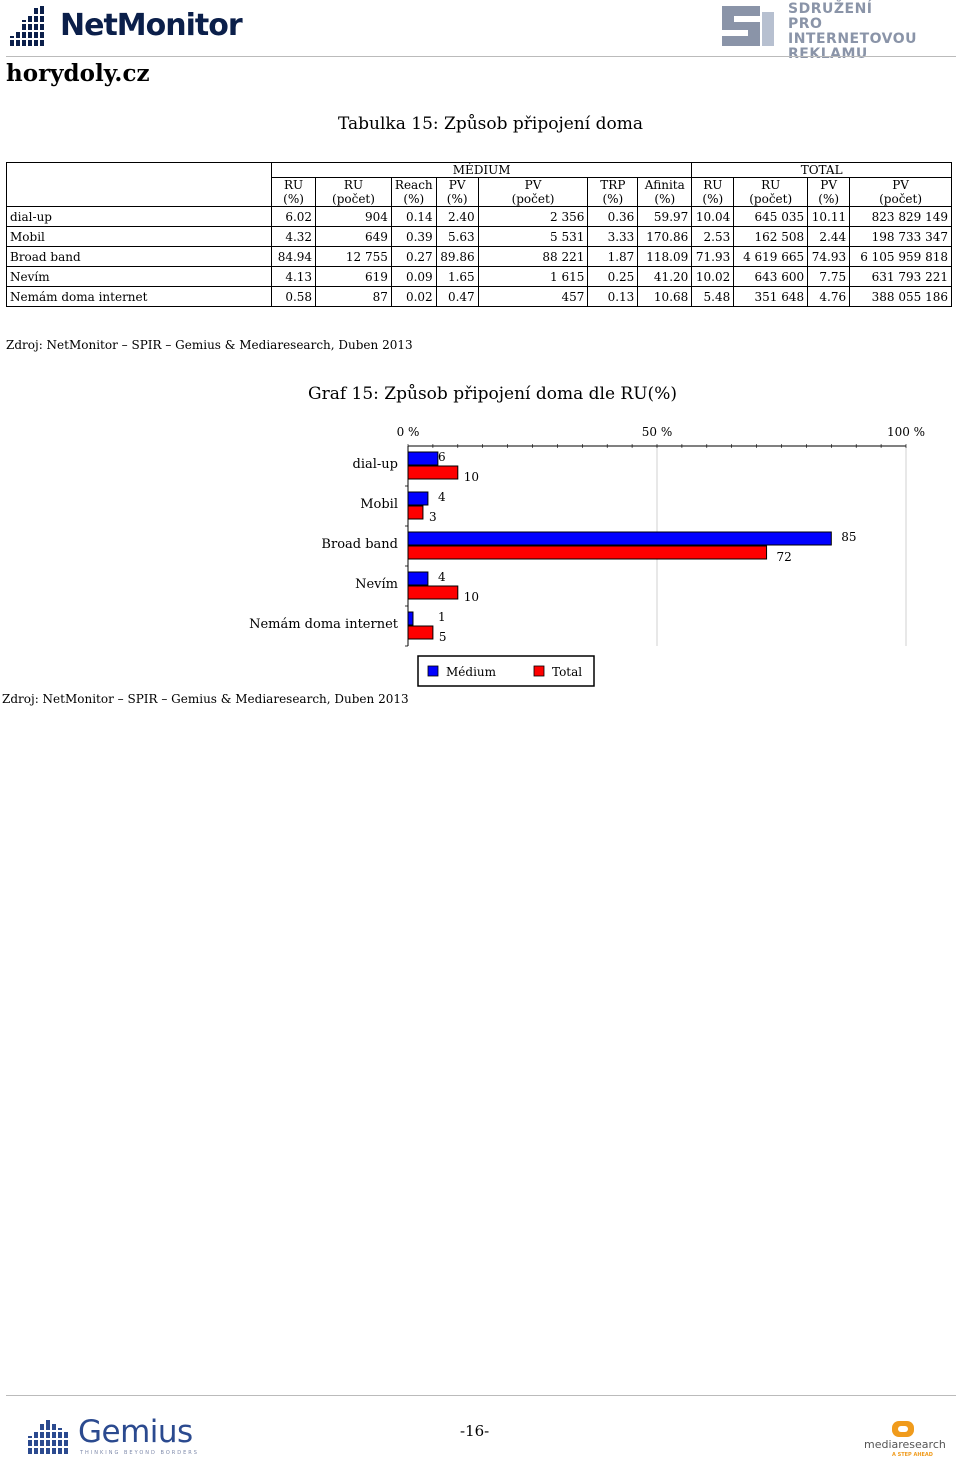  I want to click on spir-mark-icon, so click(748, 26).